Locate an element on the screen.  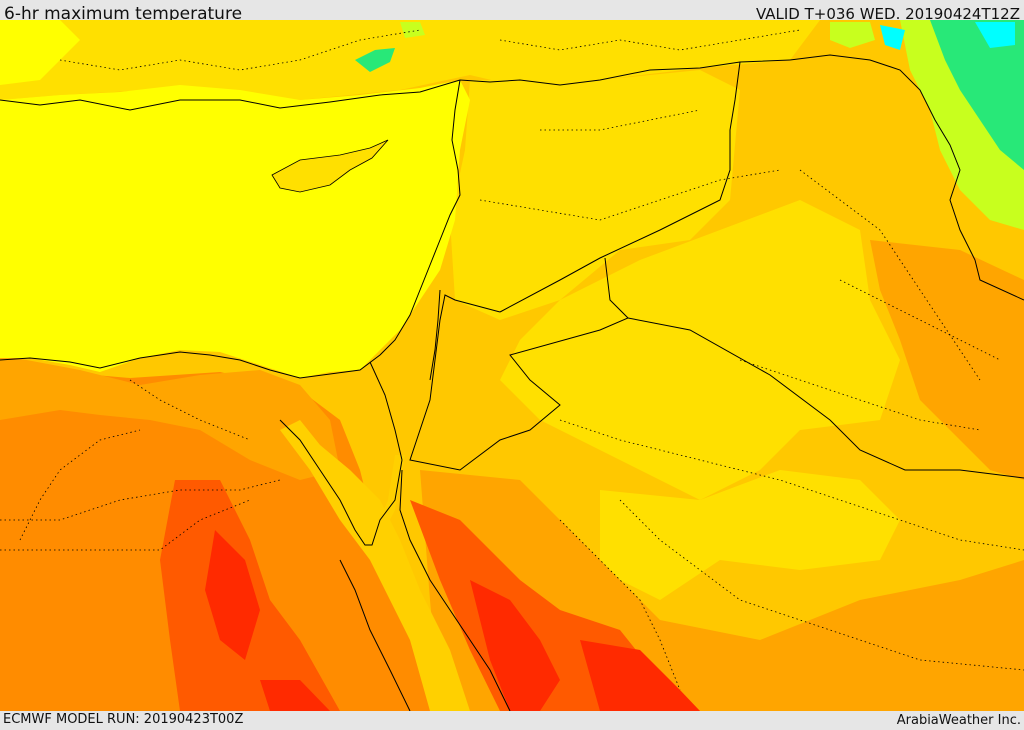
nile-red-zone is located at coordinates (232, 595).